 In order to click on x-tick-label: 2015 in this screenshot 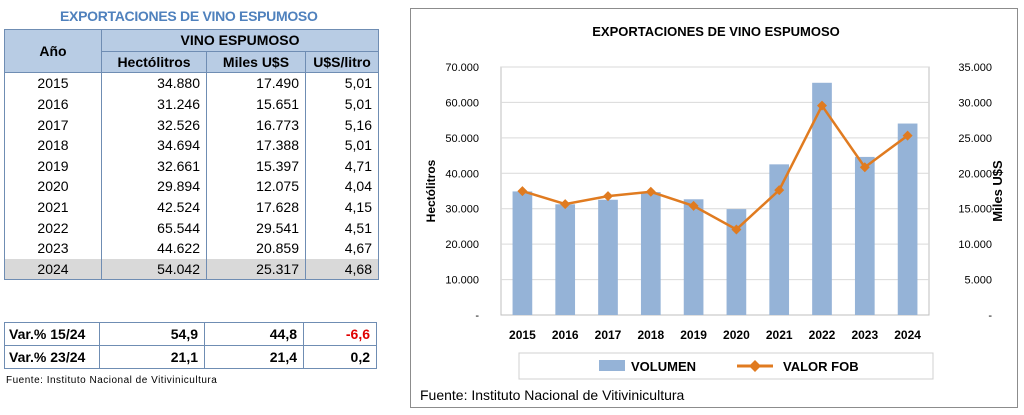, I will do `click(522, 335)`.